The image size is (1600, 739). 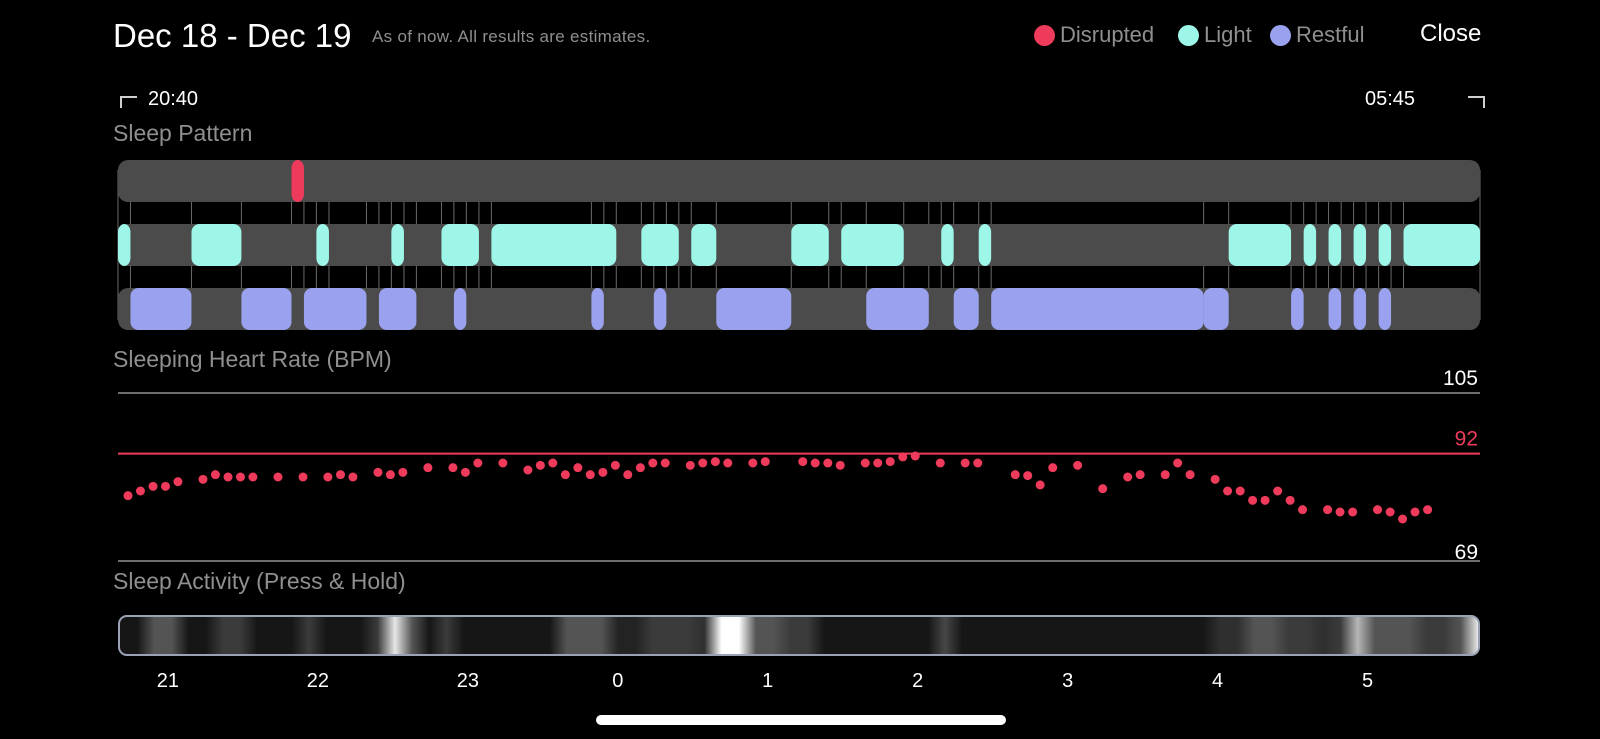 I want to click on x-tick-label: 4, so click(x=1218, y=681).